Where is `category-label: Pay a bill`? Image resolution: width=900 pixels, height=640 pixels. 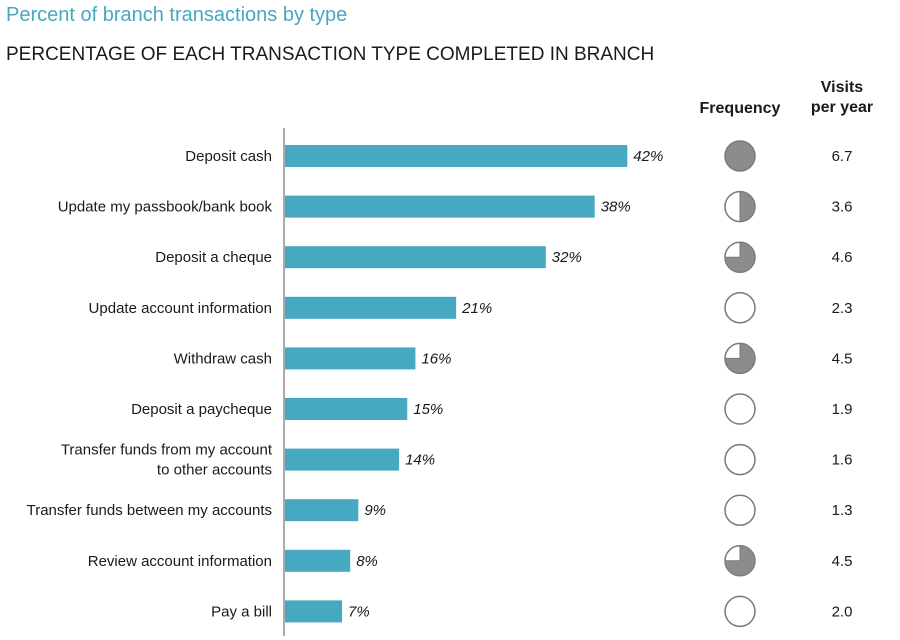
category-label: Pay a bill is located at coordinates (241, 611).